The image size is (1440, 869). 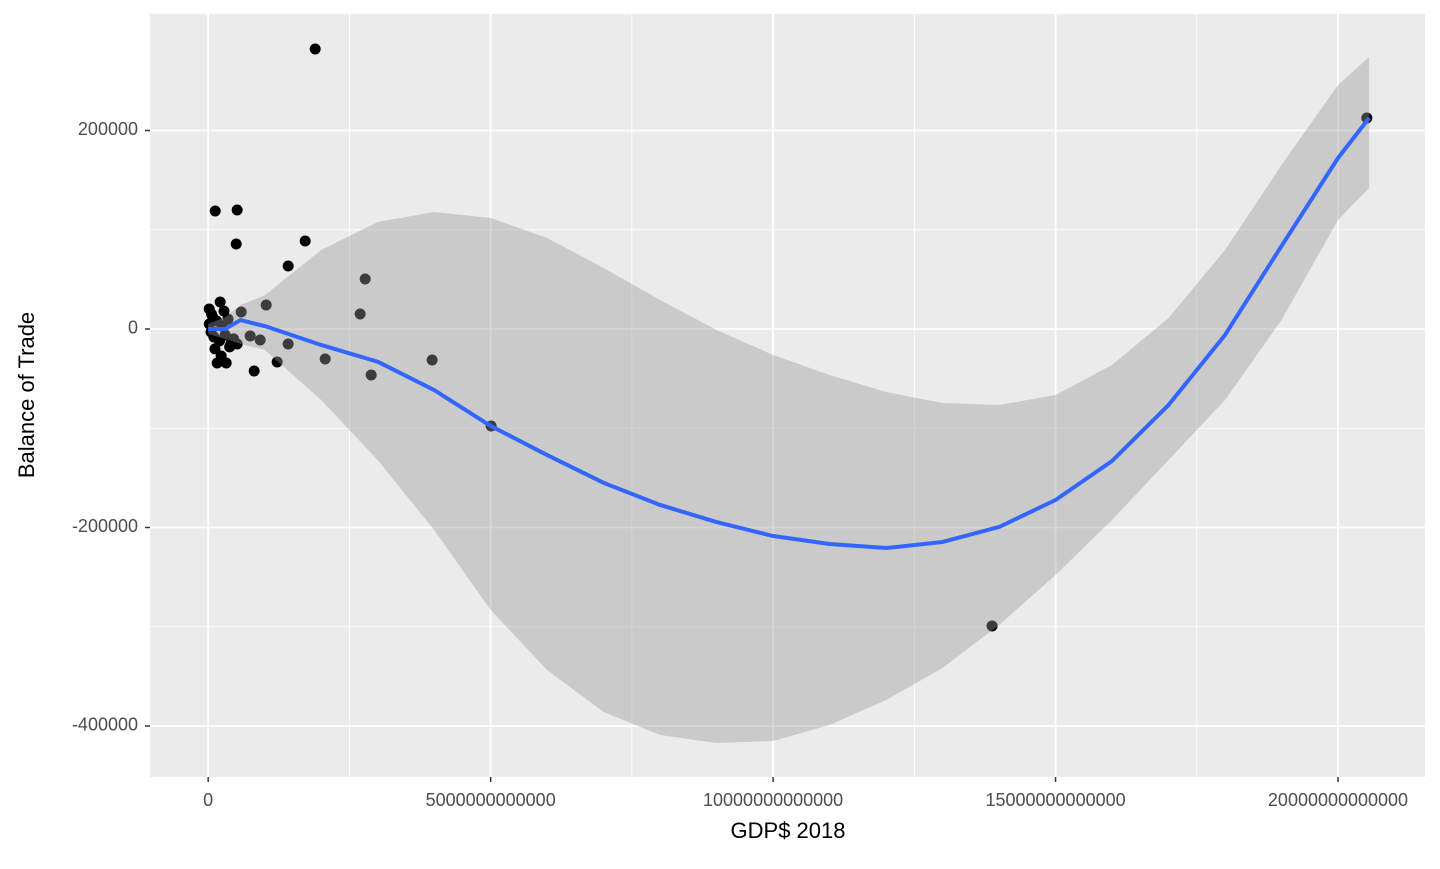 I want to click on x-tick-label: 0, so click(x=208, y=800).